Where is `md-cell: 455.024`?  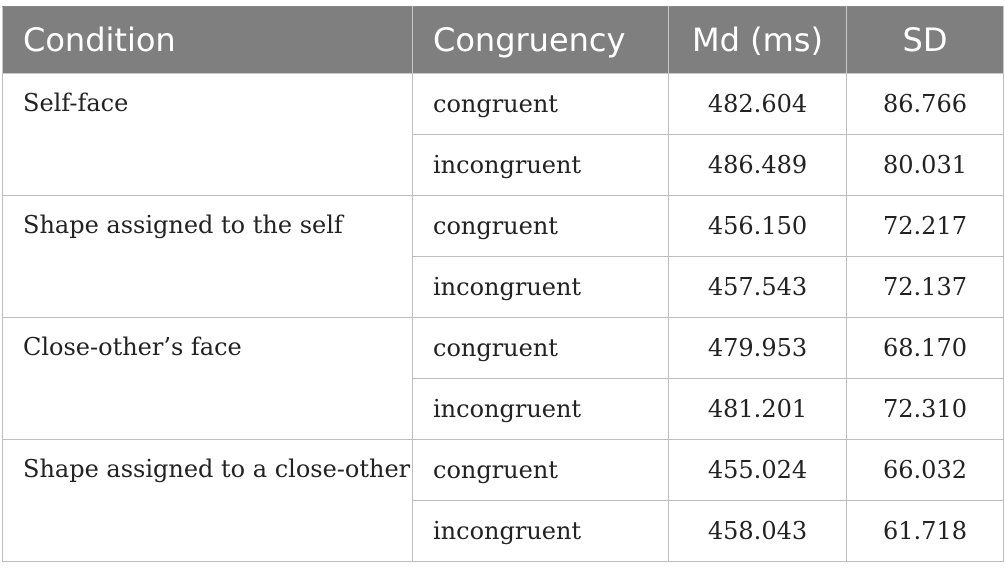 md-cell: 455.024 is located at coordinates (757, 470).